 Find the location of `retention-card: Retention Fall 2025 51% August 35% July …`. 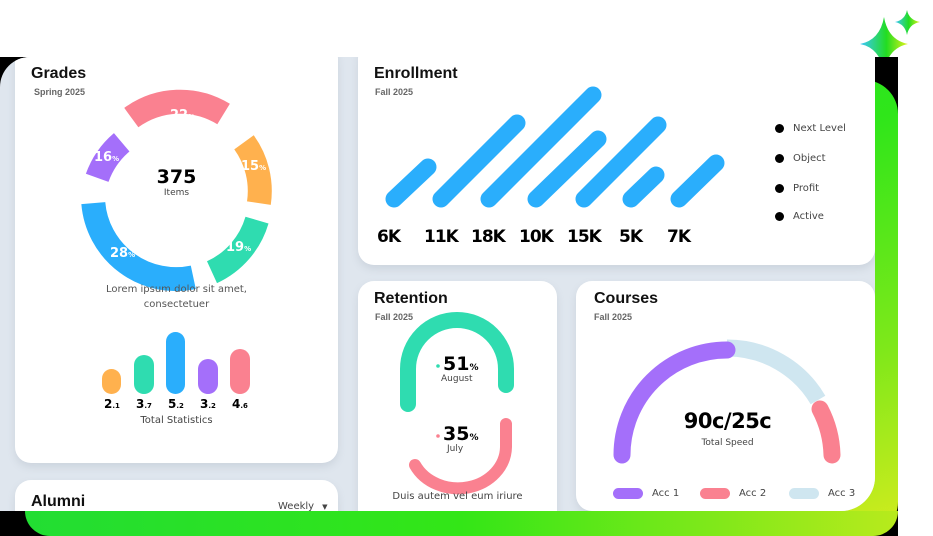

retention-card: Retention Fall 2025 51% August 35% July … is located at coordinates (457, 396).